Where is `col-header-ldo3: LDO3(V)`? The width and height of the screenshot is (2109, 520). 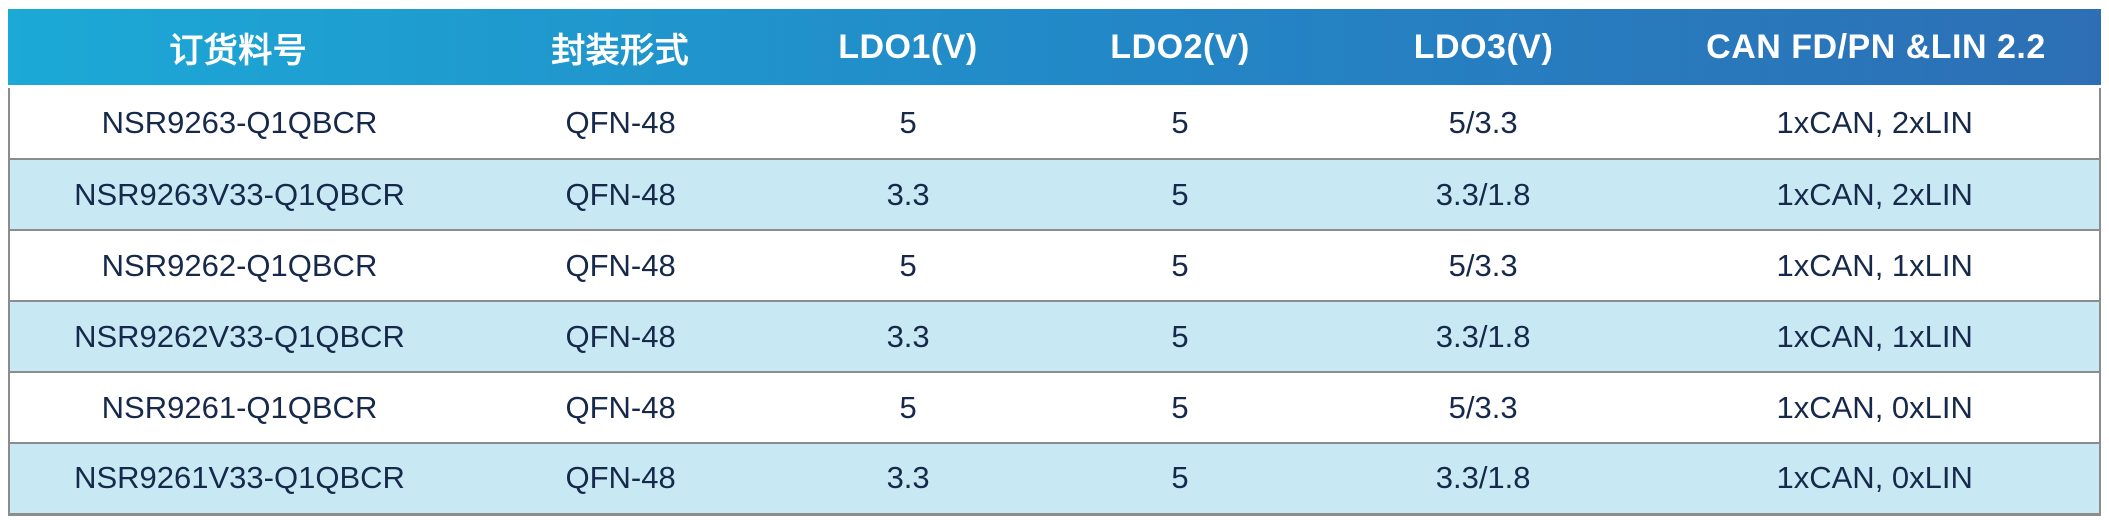 col-header-ldo3: LDO3(V) is located at coordinates (1483, 46).